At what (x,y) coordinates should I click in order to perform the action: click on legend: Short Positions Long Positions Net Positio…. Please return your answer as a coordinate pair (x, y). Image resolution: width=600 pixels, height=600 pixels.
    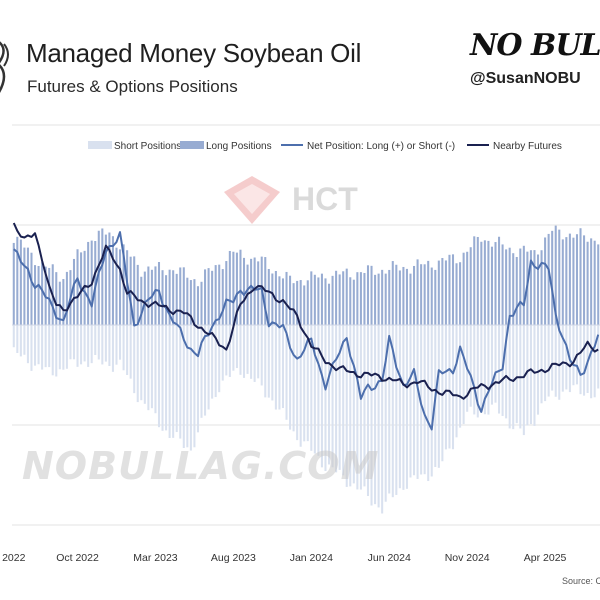
    Looking at the image, I should click on (325, 146).